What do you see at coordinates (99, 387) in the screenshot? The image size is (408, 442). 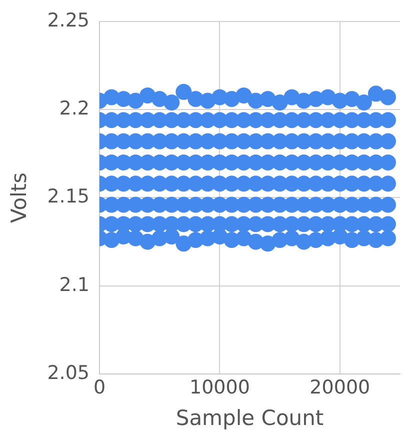 I see `x-tick-label: 0` at bounding box center [99, 387].